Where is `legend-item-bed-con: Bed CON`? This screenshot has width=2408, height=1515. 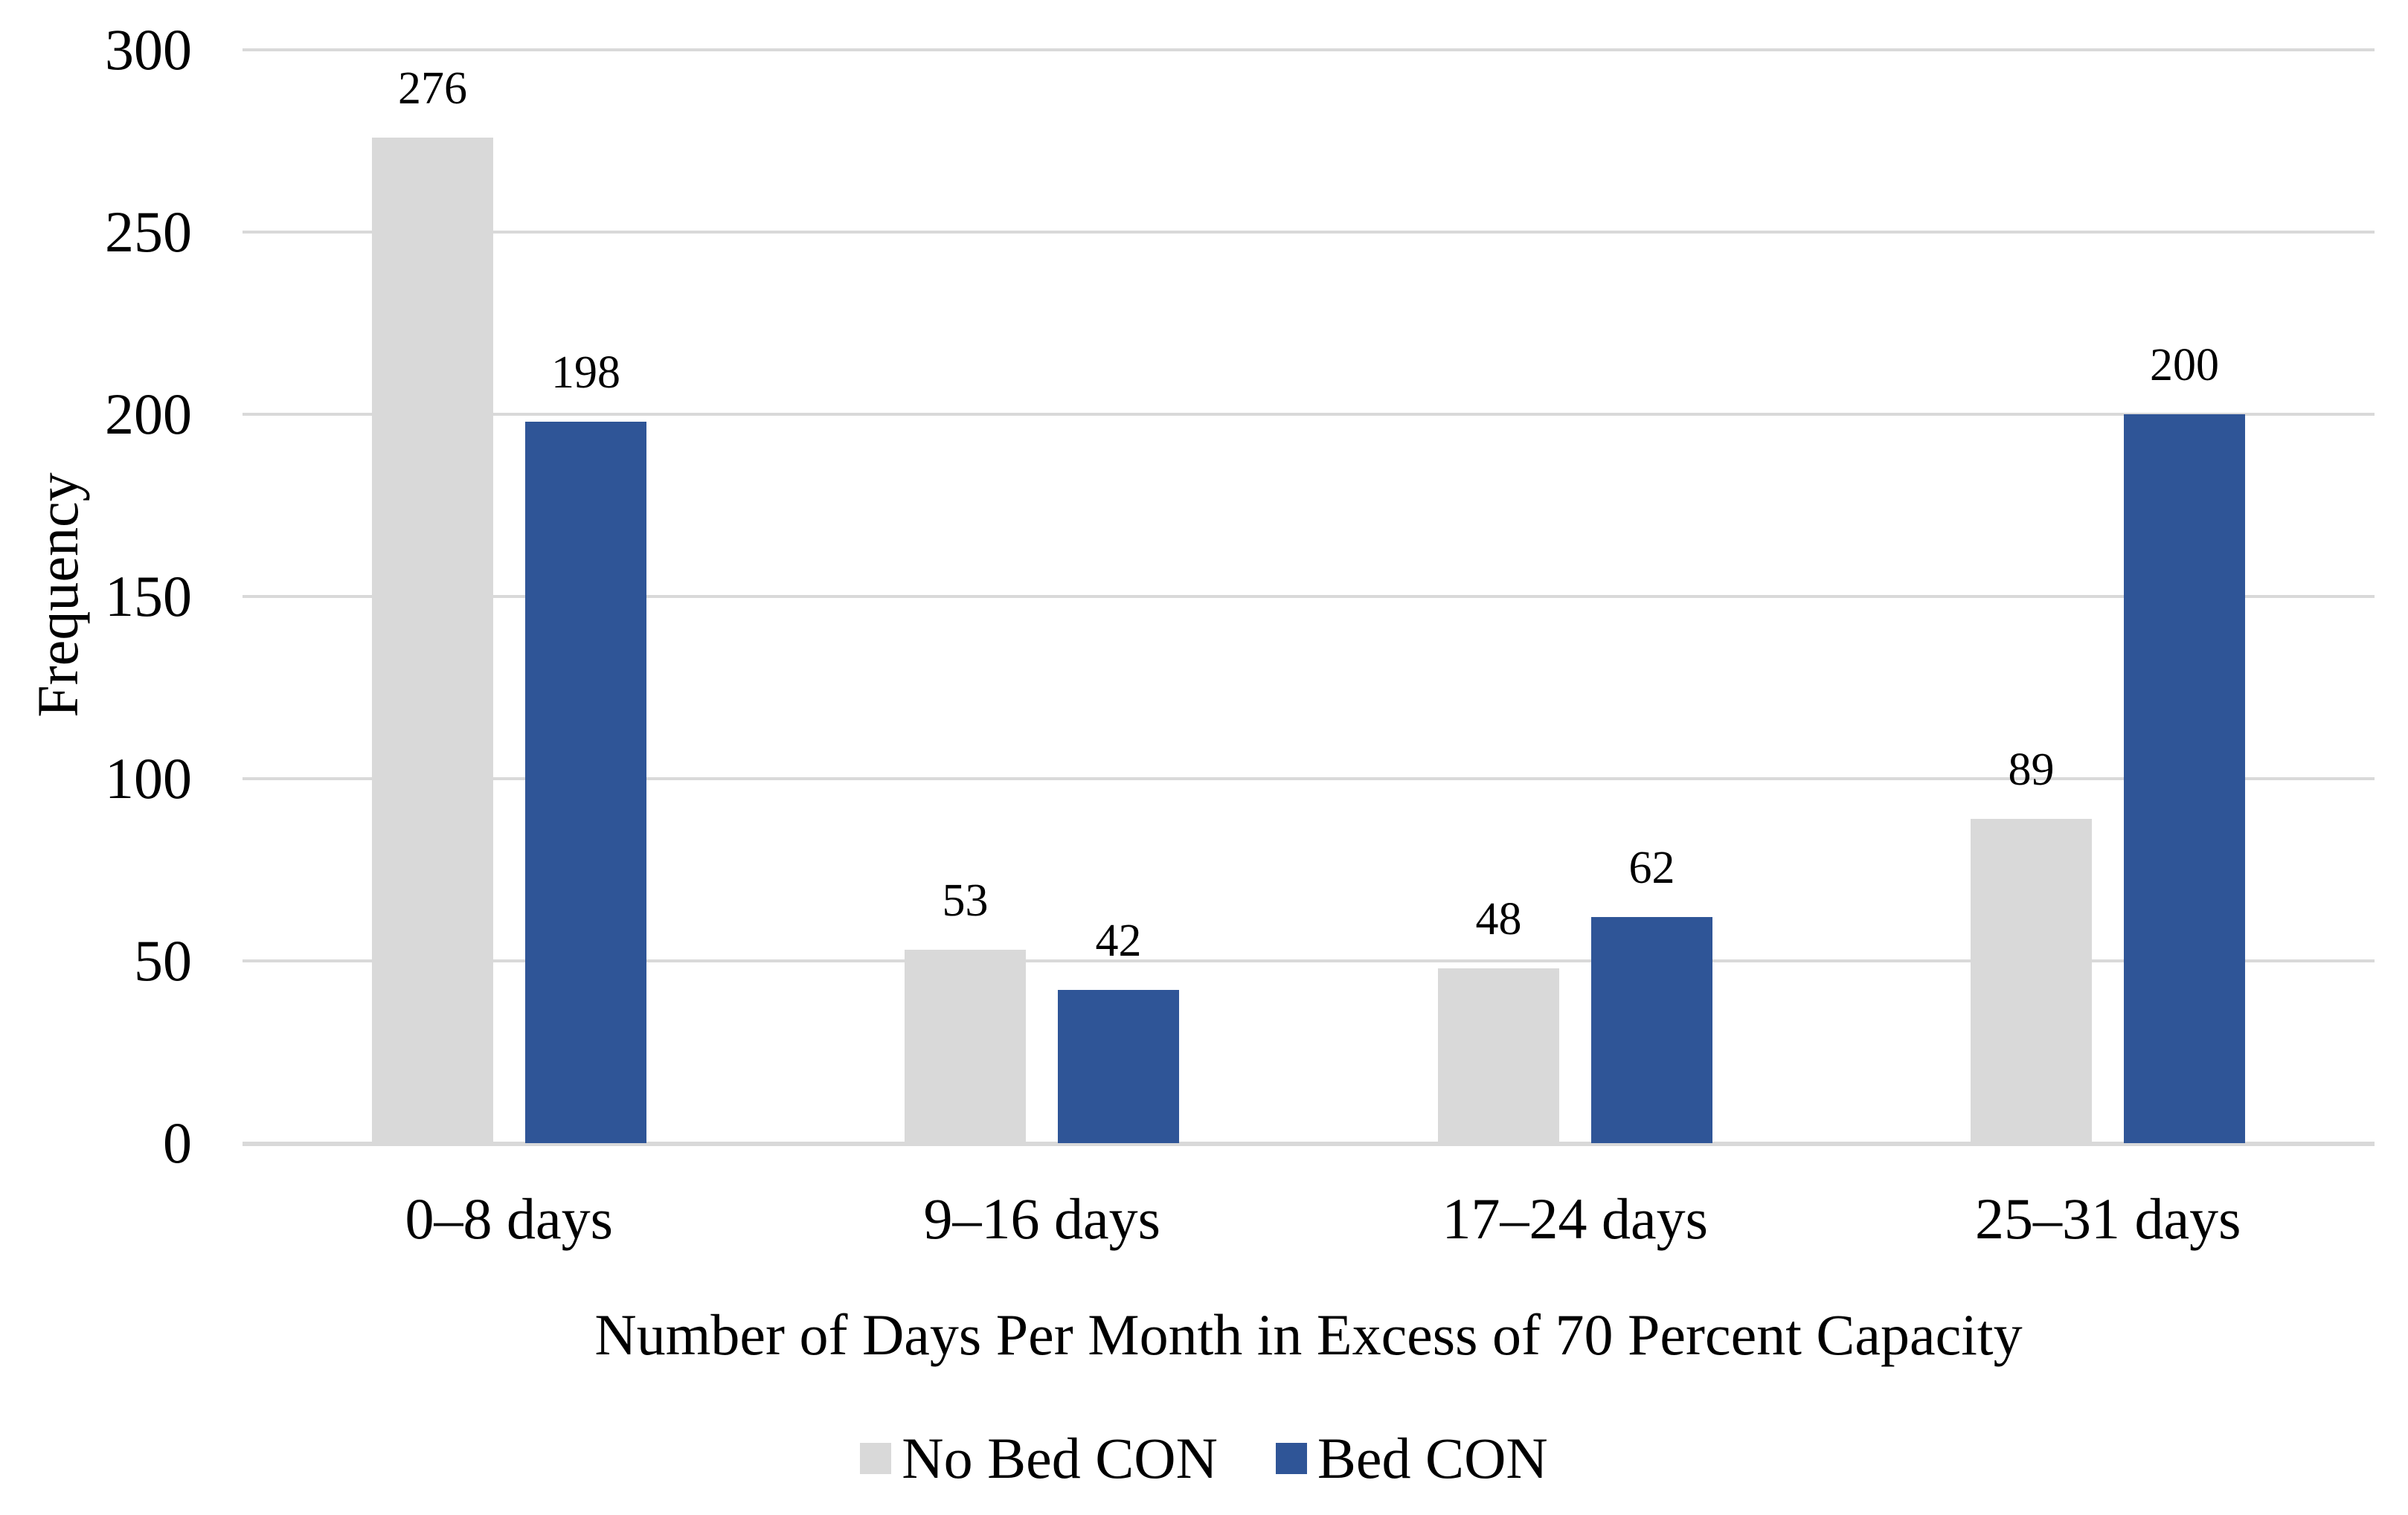
legend-item-bed-con: Bed CON is located at coordinates (1411, 1458).